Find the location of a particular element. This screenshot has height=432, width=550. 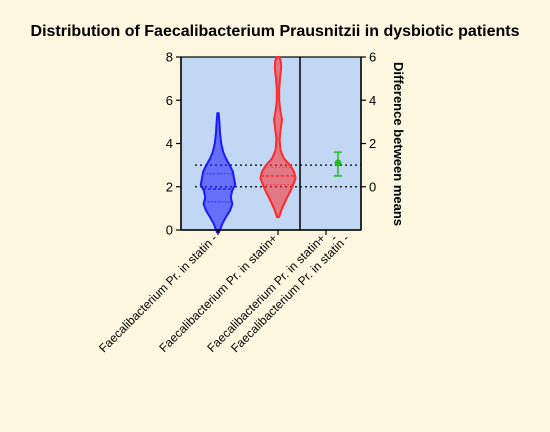

right-tick-label-4: 4 is located at coordinates (372, 100).